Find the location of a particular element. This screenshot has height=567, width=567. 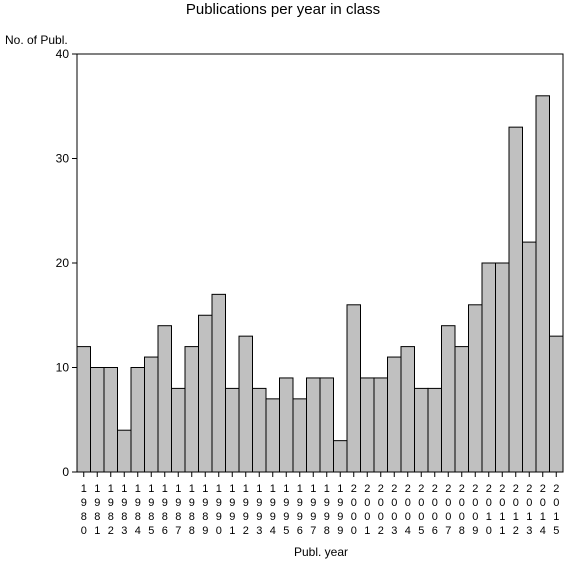

bar-2001 is located at coordinates (367, 425).